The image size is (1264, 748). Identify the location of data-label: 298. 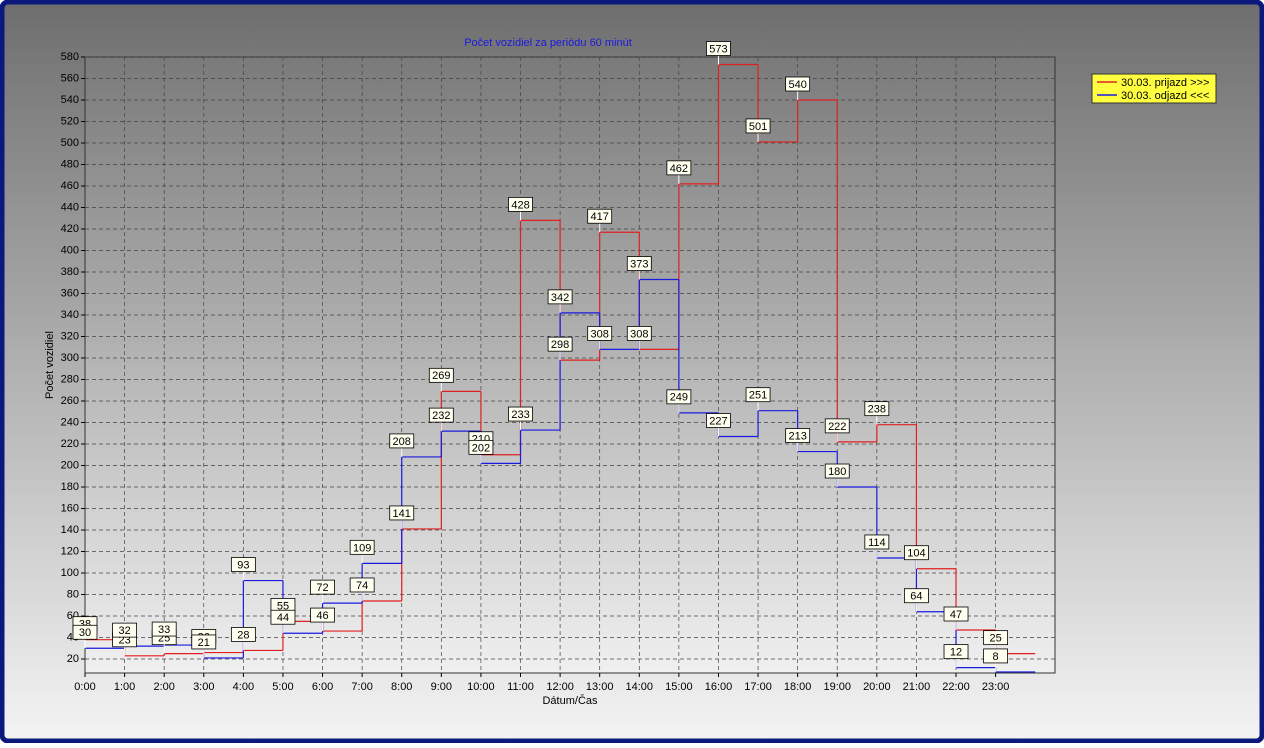
(560, 345).